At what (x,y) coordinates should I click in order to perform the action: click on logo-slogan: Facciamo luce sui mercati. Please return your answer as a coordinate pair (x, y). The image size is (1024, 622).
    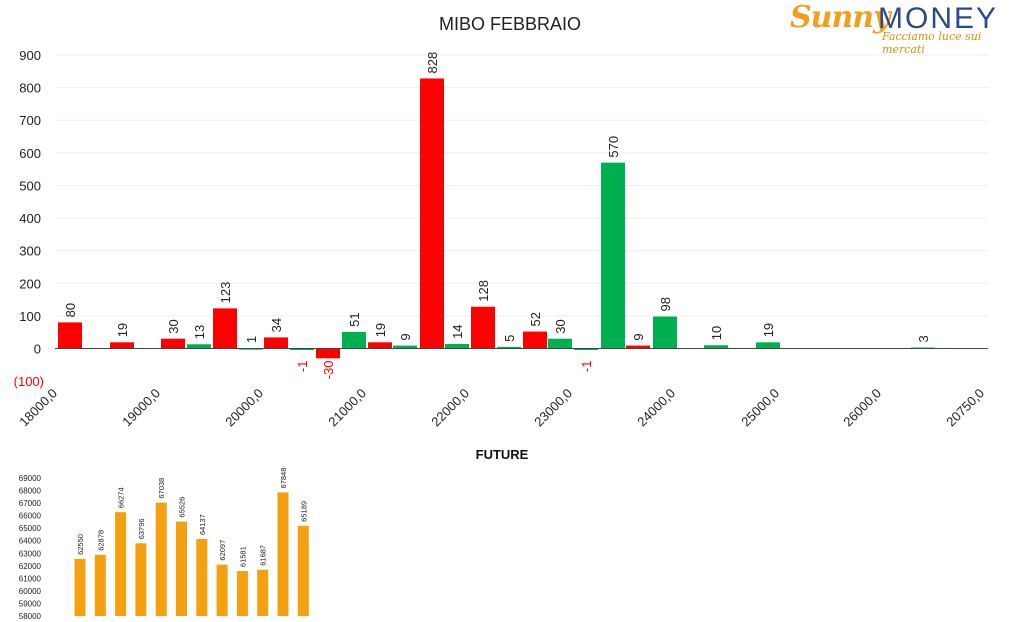
    Looking at the image, I should click on (932, 43).